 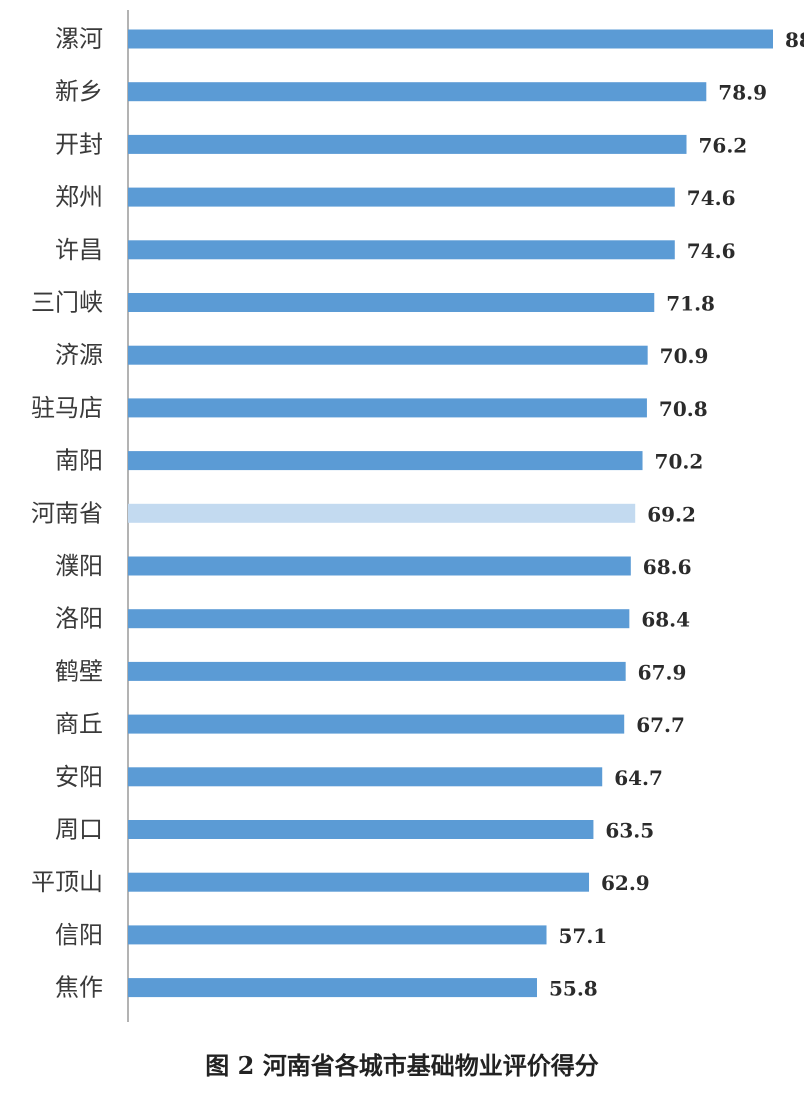 What do you see at coordinates (79, 671) in the screenshot?
I see `category-label: 鹤壁` at bounding box center [79, 671].